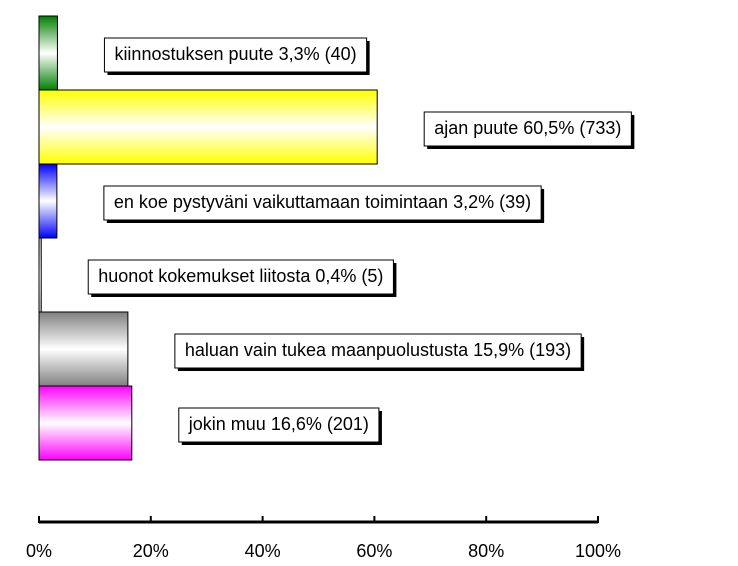  I want to click on category-name: en koe pystyväni vaikuttamaan toimintaan, so click(281, 202).